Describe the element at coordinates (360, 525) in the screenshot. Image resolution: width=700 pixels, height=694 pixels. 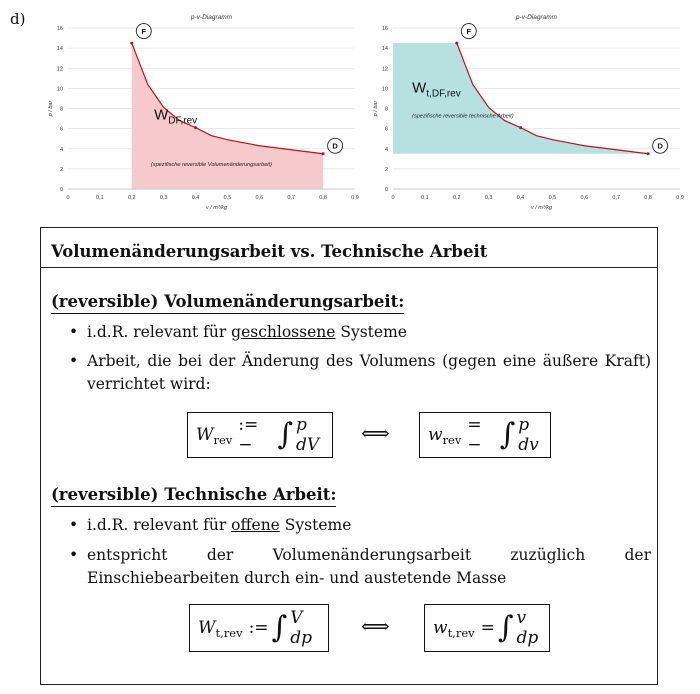
I see `list-item: i.d.R. relevant für offene Systeme` at that location.